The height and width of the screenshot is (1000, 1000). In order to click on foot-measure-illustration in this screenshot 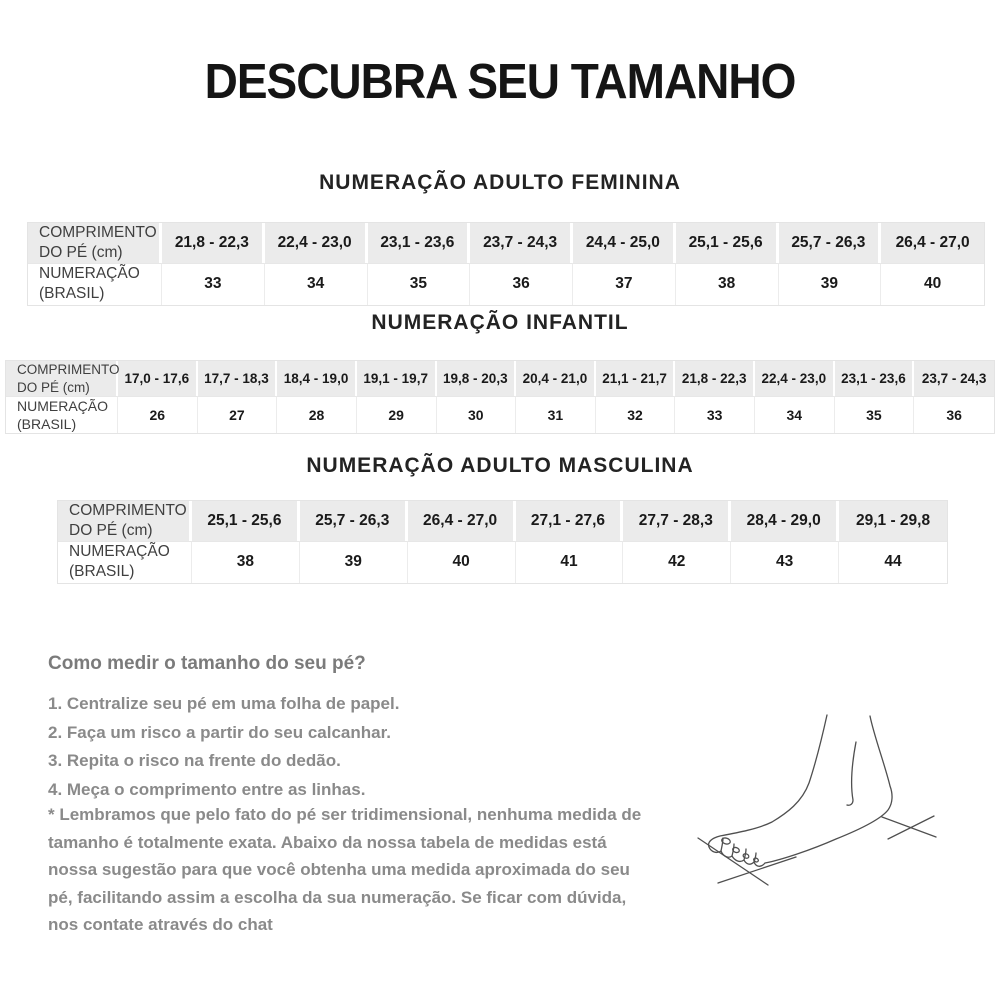, I will do `click(830, 795)`.